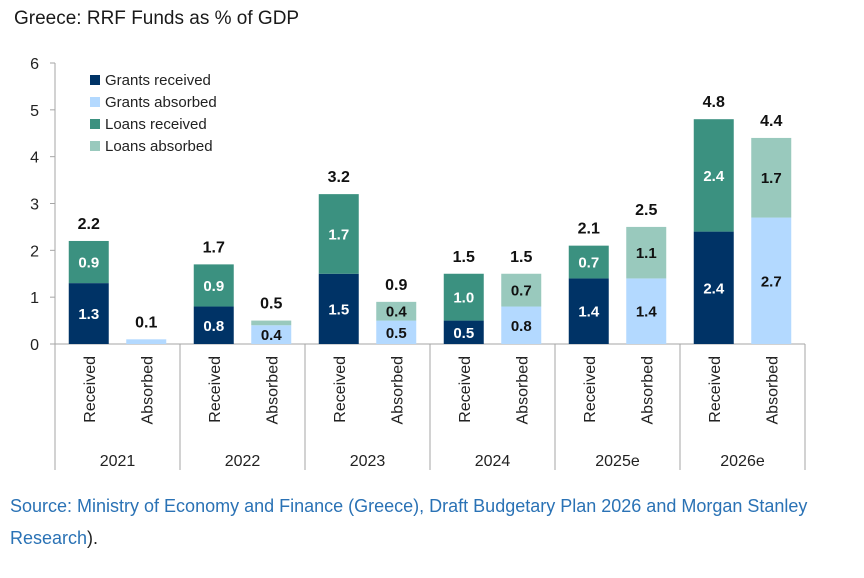 Image resolution: width=864 pixels, height=578 pixels. I want to click on x-group-label: 2023, so click(368, 461).